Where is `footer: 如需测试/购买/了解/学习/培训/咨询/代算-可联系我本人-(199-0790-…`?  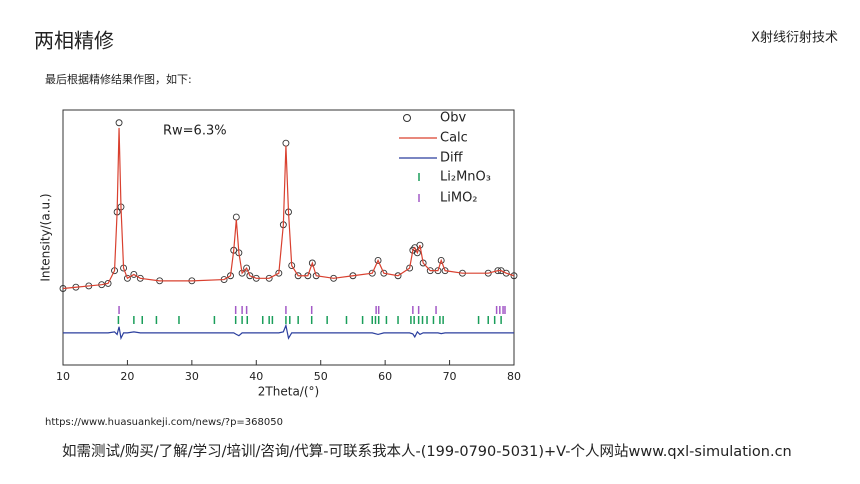
footer: 如需测试/购买/了解/学习/培训/咨询/代算-可联系我本人-(199-0790-… is located at coordinates (427, 451).